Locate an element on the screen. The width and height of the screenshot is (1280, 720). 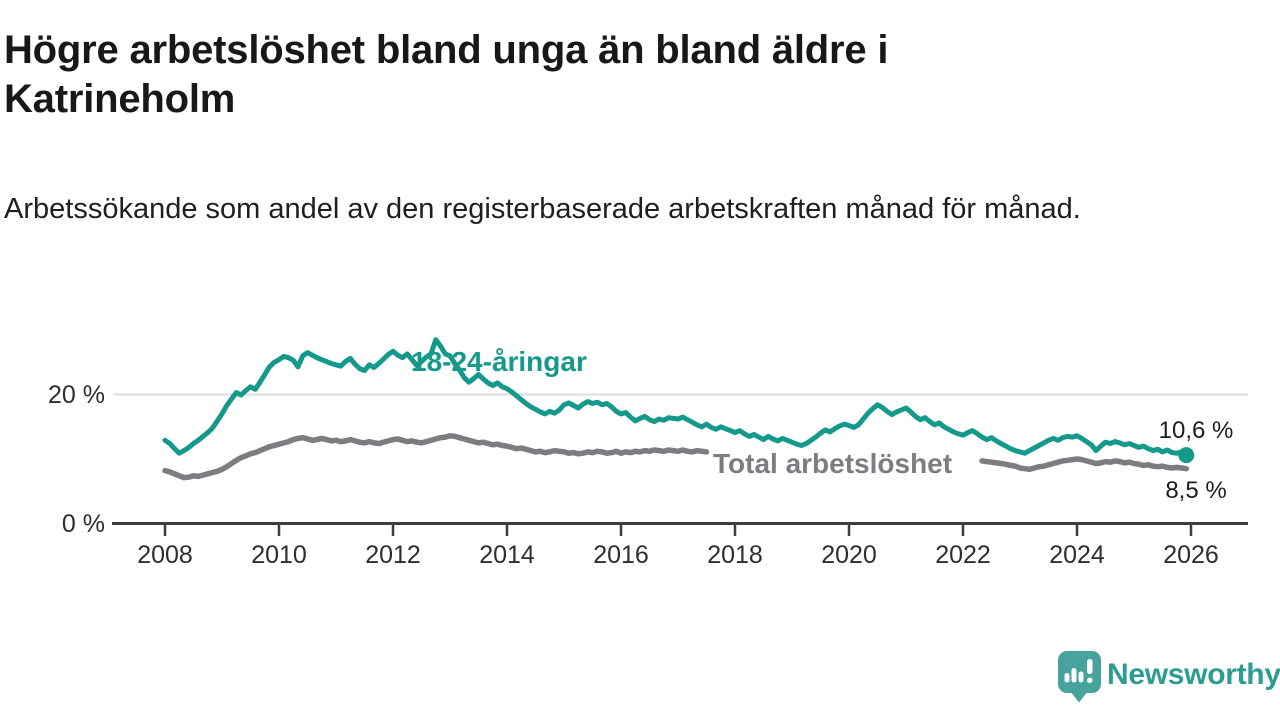
x-axis-tick-label: 2008 is located at coordinates (165, 555).